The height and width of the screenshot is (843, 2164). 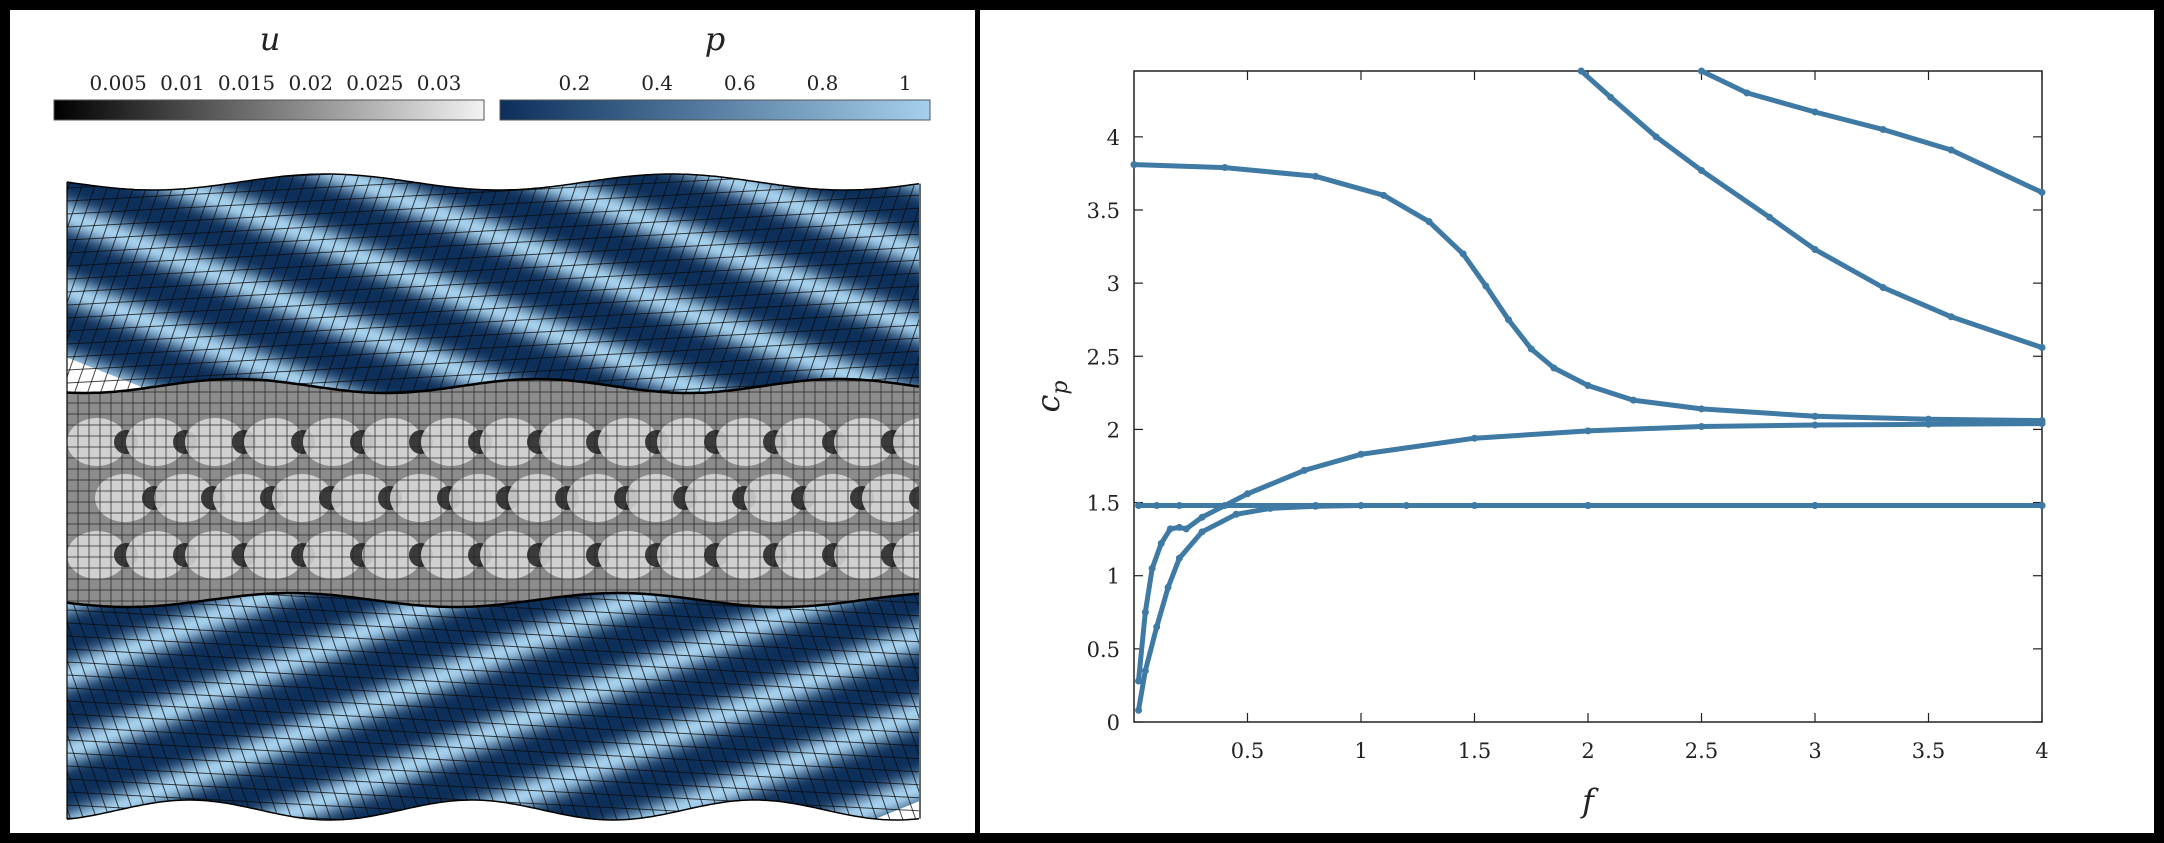 I want to click on y-tick-label: 4, so click(x=1113, y=138).